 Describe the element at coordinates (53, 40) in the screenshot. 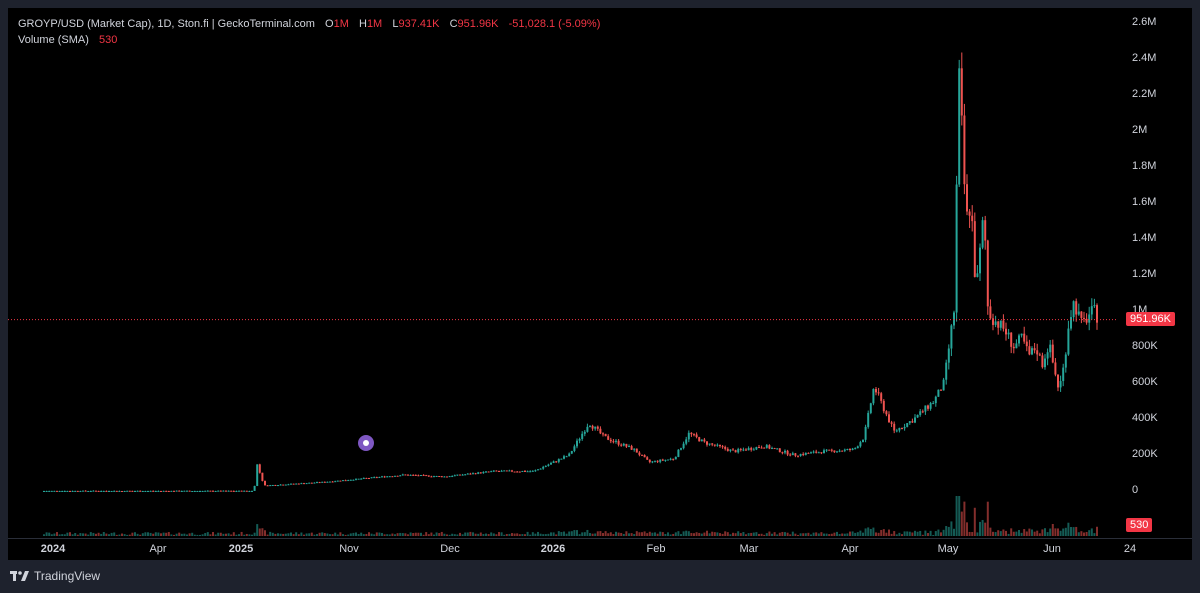

I see `volume-label: Volume (SMA)` at that location.